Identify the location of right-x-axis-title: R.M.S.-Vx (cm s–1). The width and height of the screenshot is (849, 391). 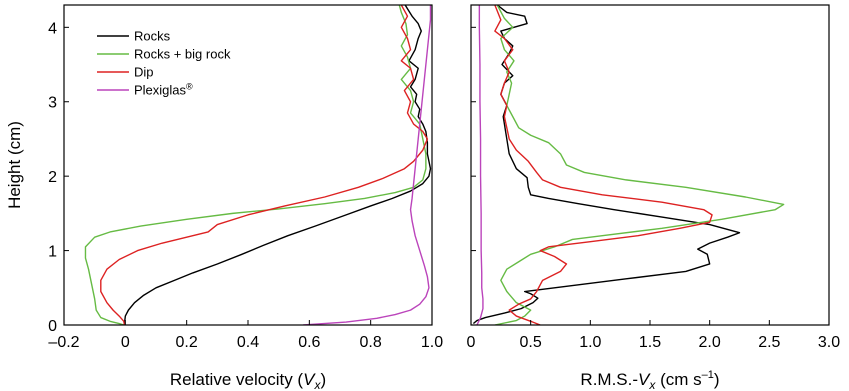
(649, 380).